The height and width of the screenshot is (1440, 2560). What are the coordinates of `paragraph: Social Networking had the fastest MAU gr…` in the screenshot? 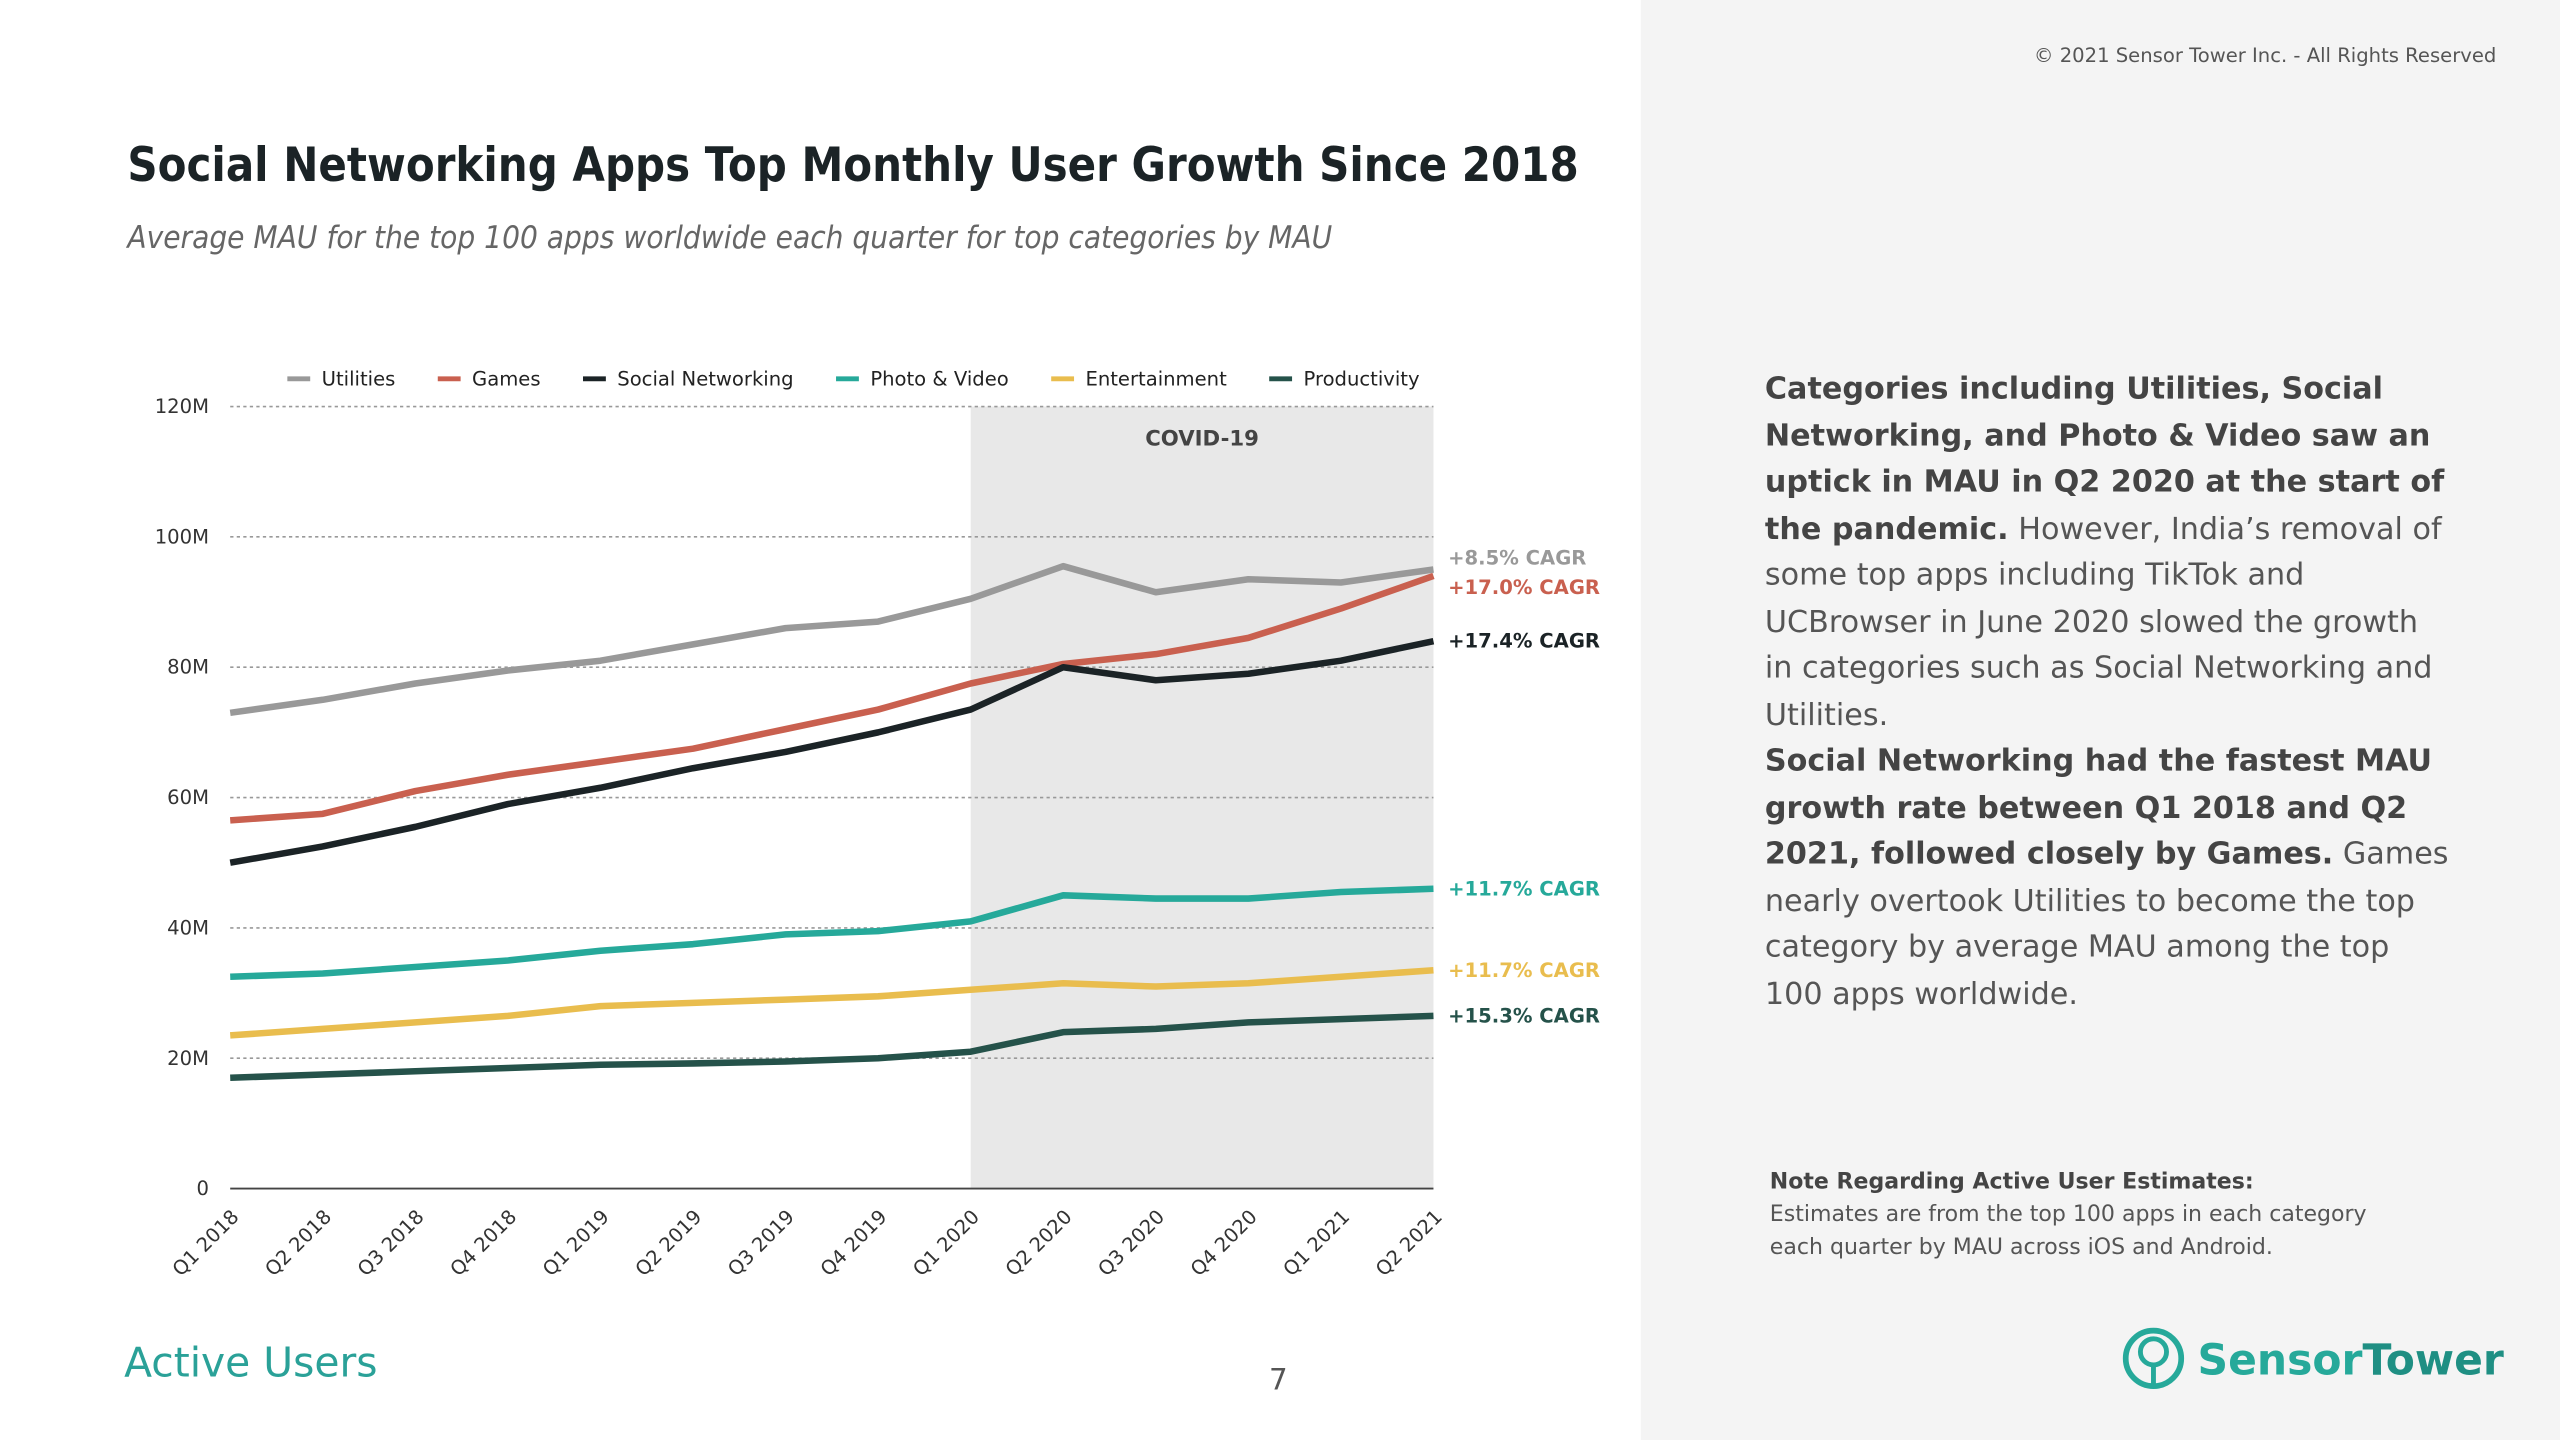 It's located at (2108, 879).